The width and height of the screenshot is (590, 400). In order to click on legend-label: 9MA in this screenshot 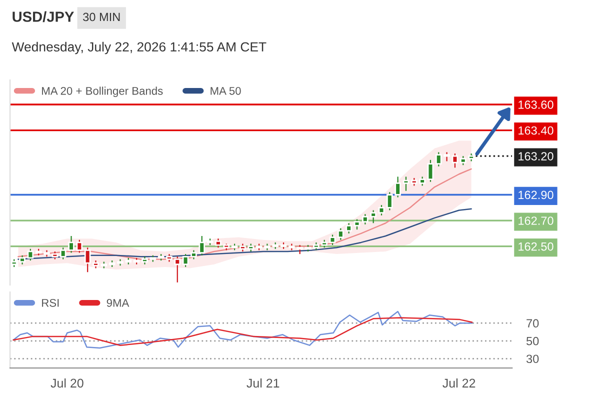, I will do `click(118, 302)`.